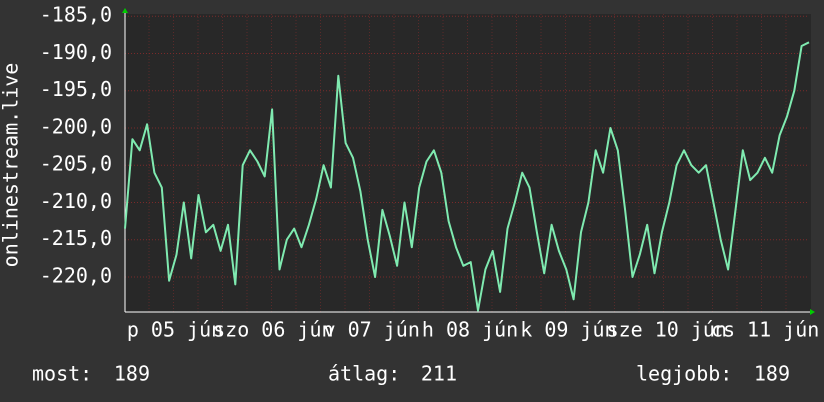  What do you see at coordinates (470, 330) in the screenshot?
I see `x-tick-label: h 08 jún` at bounding box center [470, 330].